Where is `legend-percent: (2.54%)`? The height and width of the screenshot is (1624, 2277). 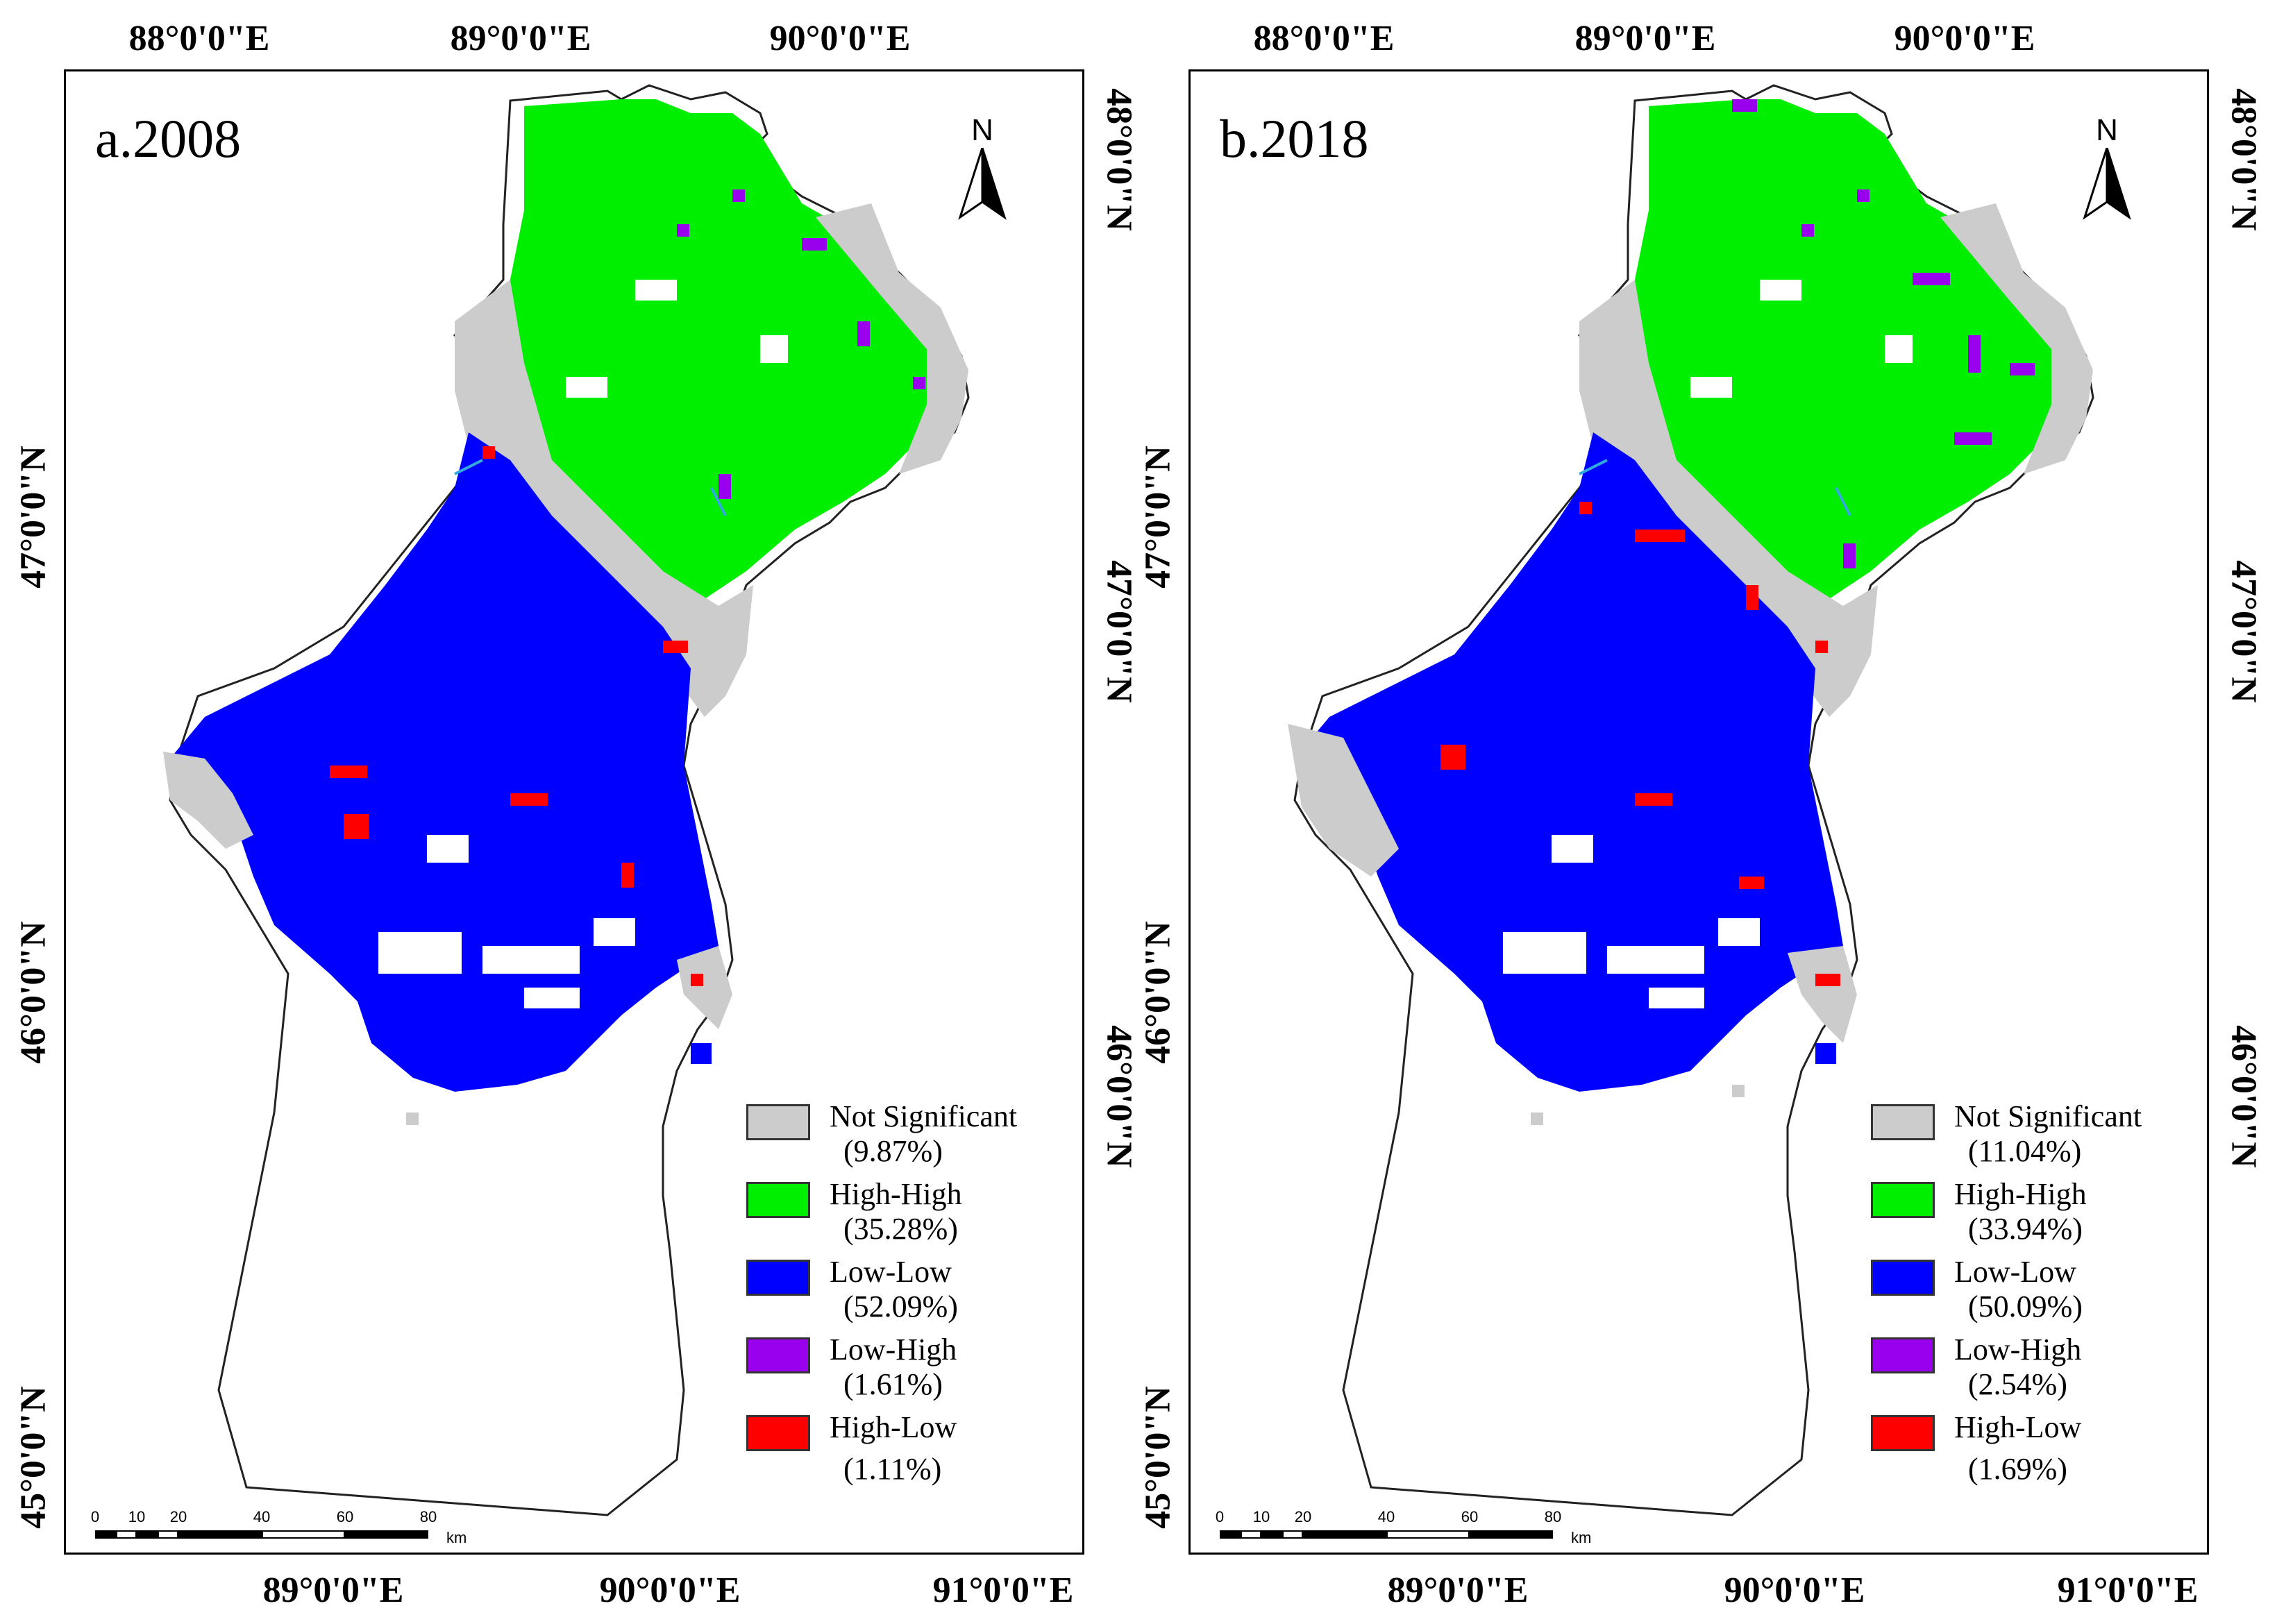 legend-percent: (2.54%) is located at coordinates (2017, 1384).